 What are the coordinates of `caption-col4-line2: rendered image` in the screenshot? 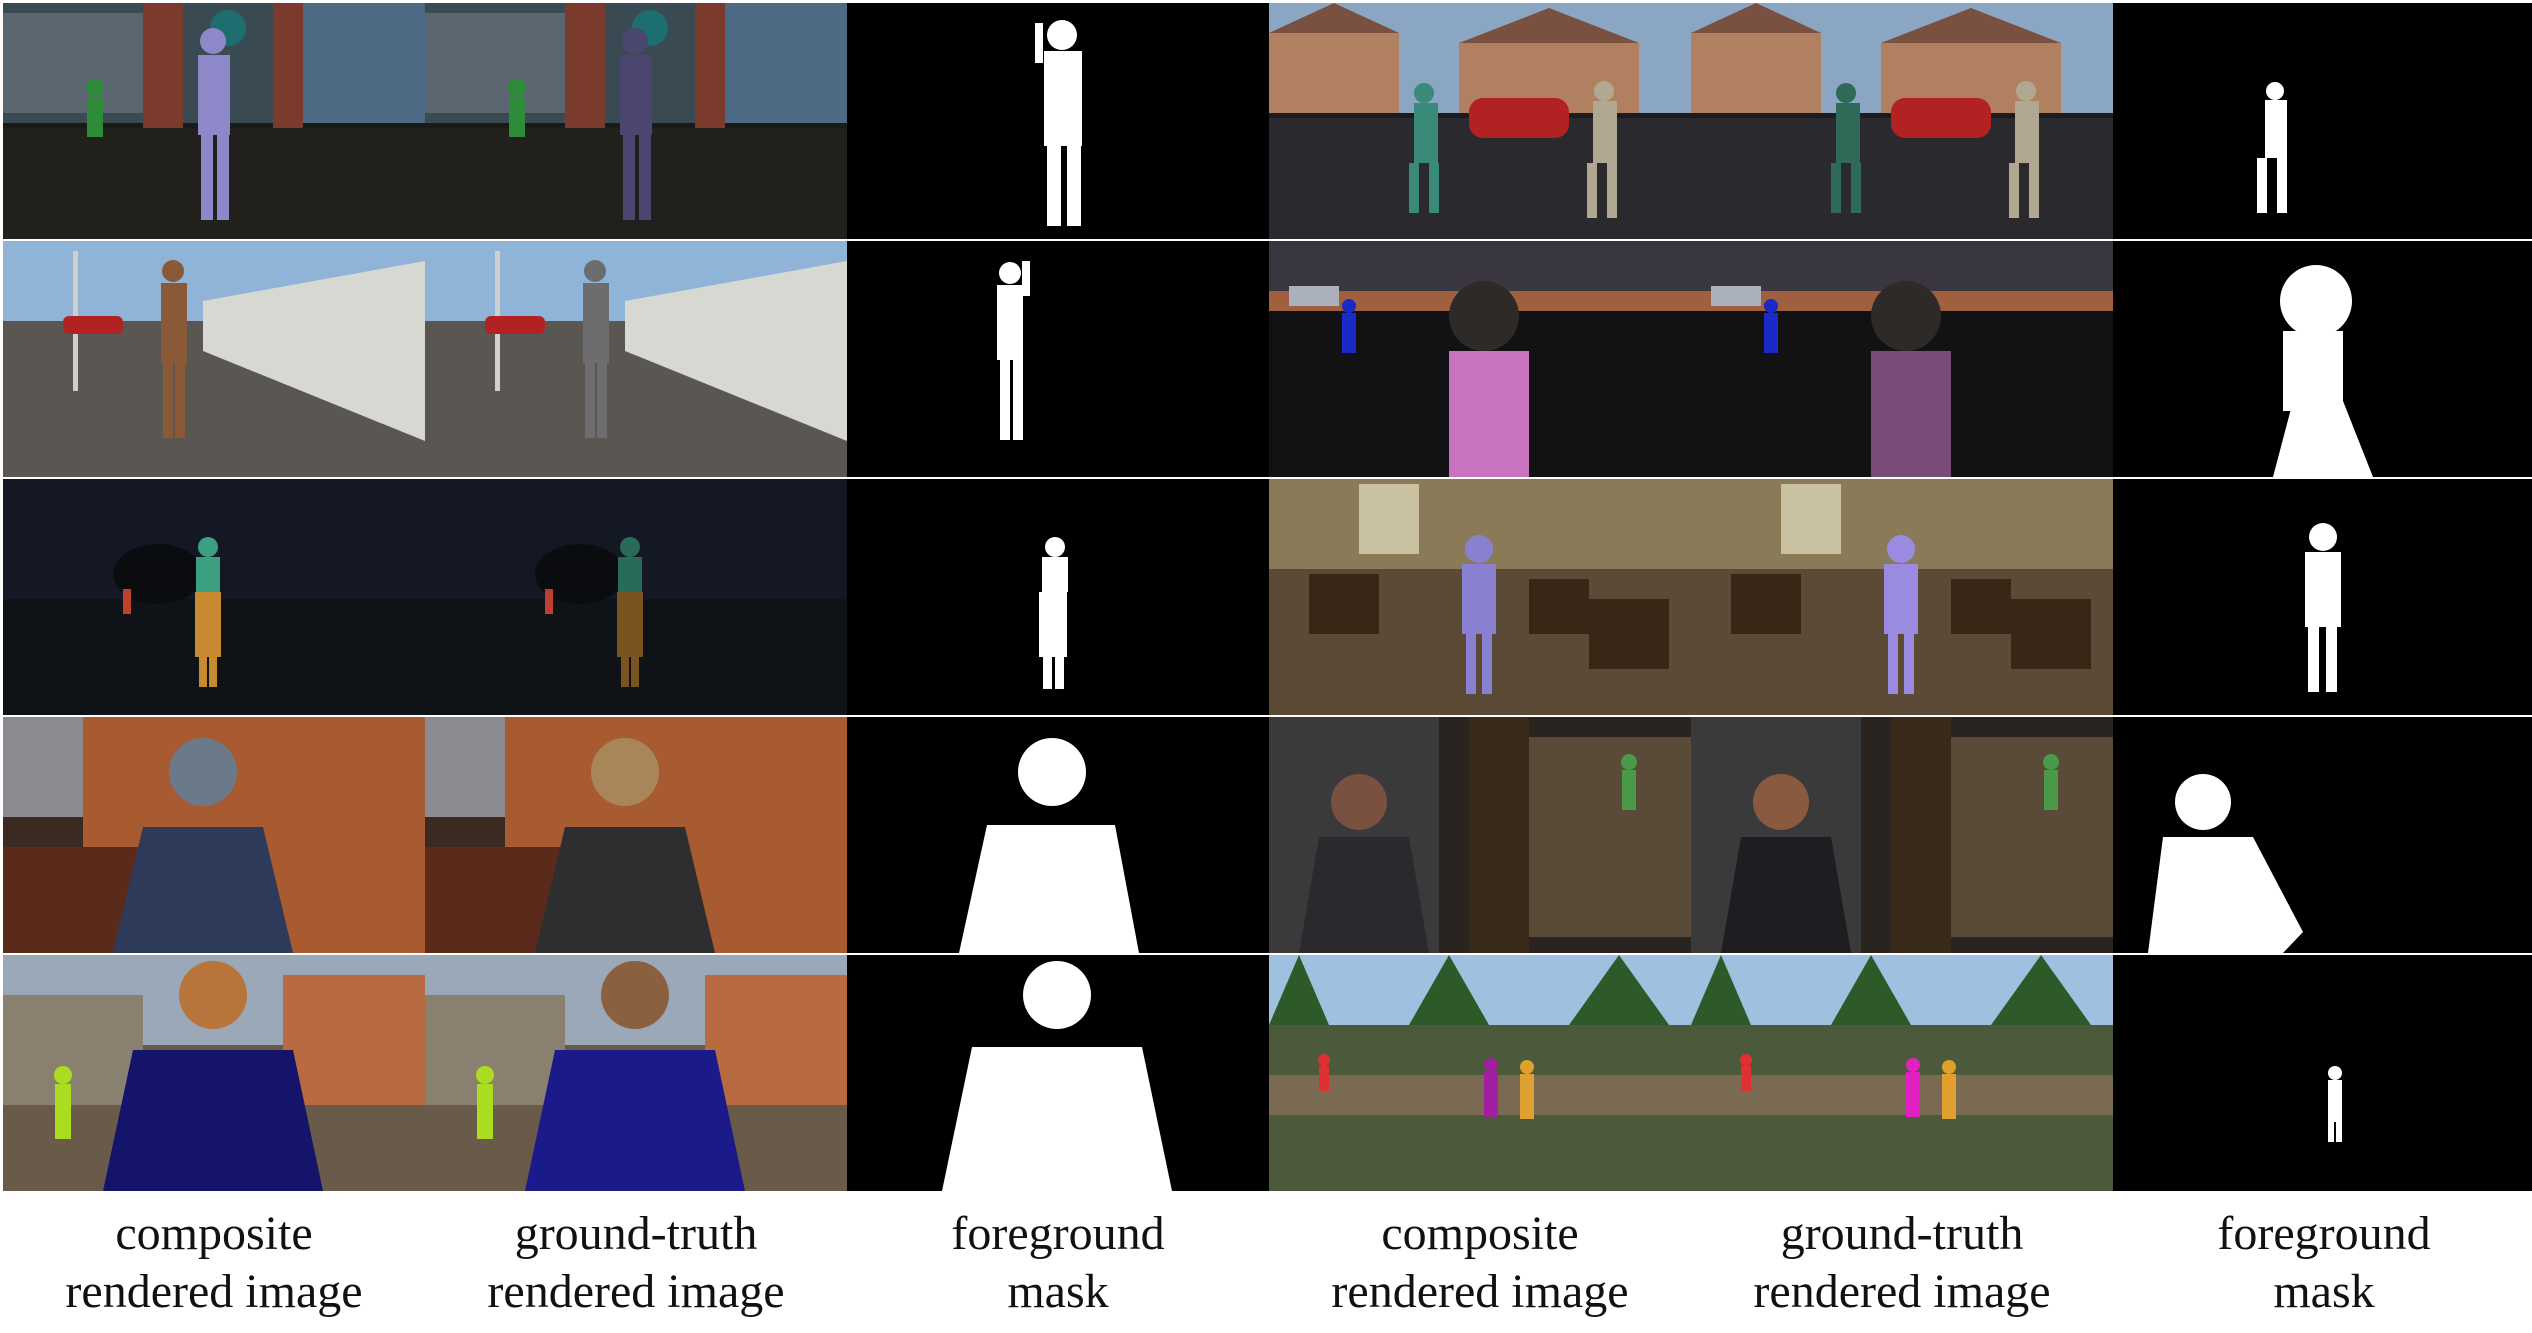 It's located at (1480, 1291).